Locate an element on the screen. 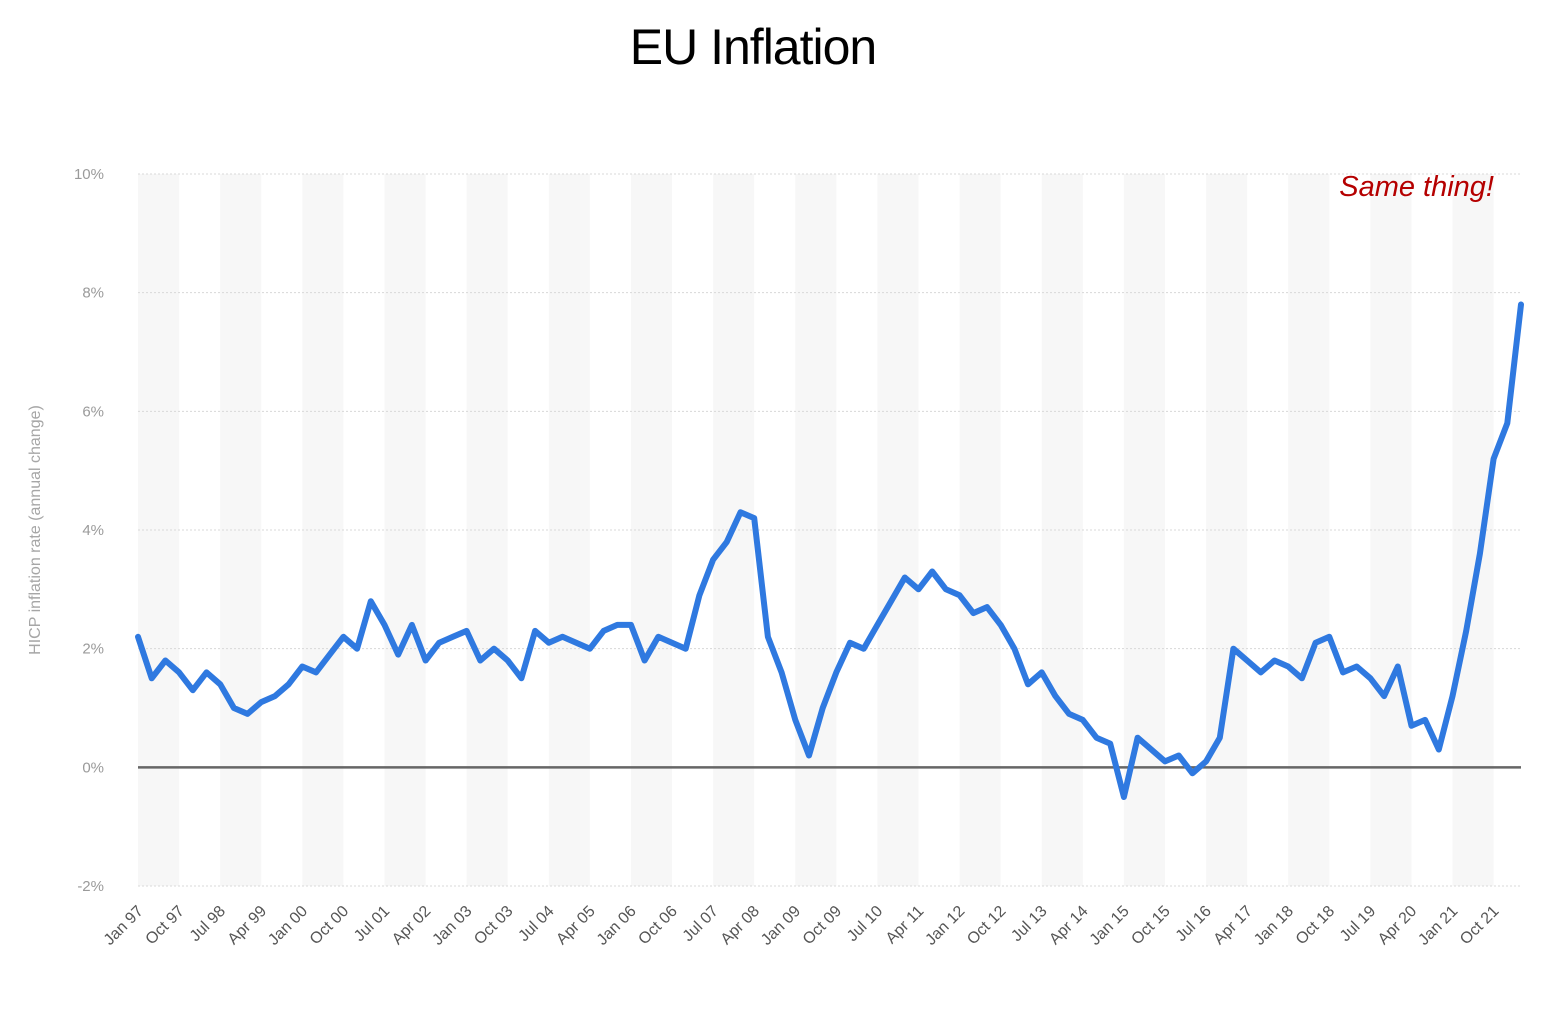 This screenshot has width=1566, height=1018. y-axis-label: HICP inflation rate (annual change) is located at coordinates (35, 530).